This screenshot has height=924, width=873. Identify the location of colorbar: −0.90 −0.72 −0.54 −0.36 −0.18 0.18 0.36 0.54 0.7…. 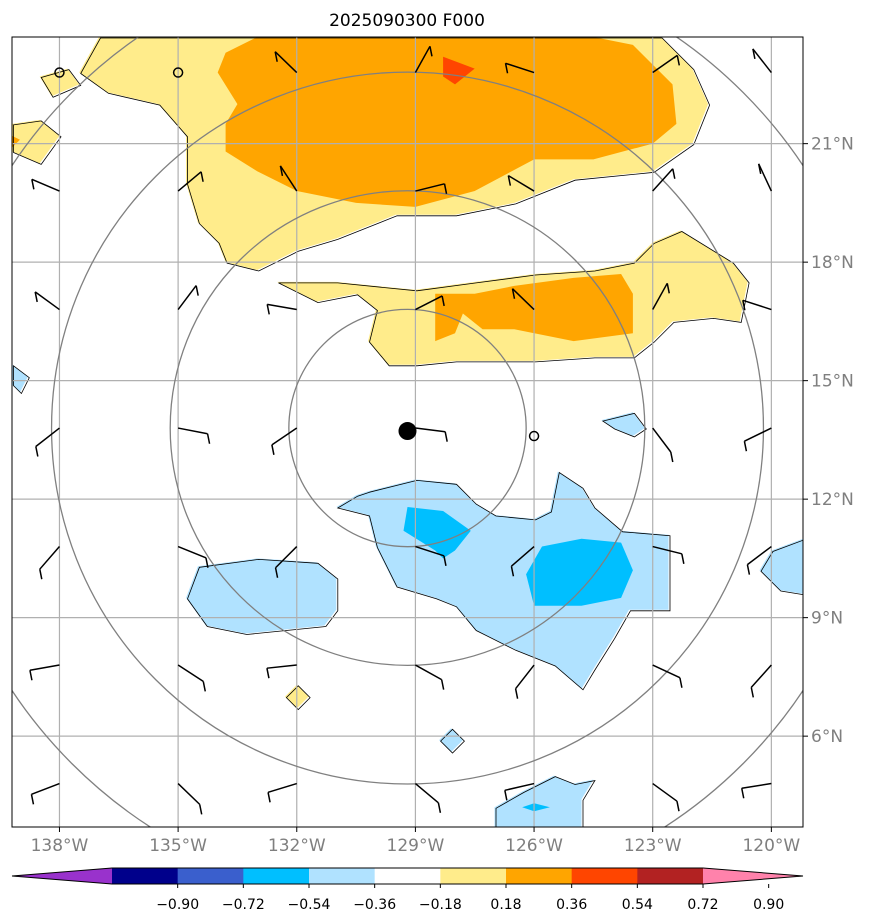
(407, 890).